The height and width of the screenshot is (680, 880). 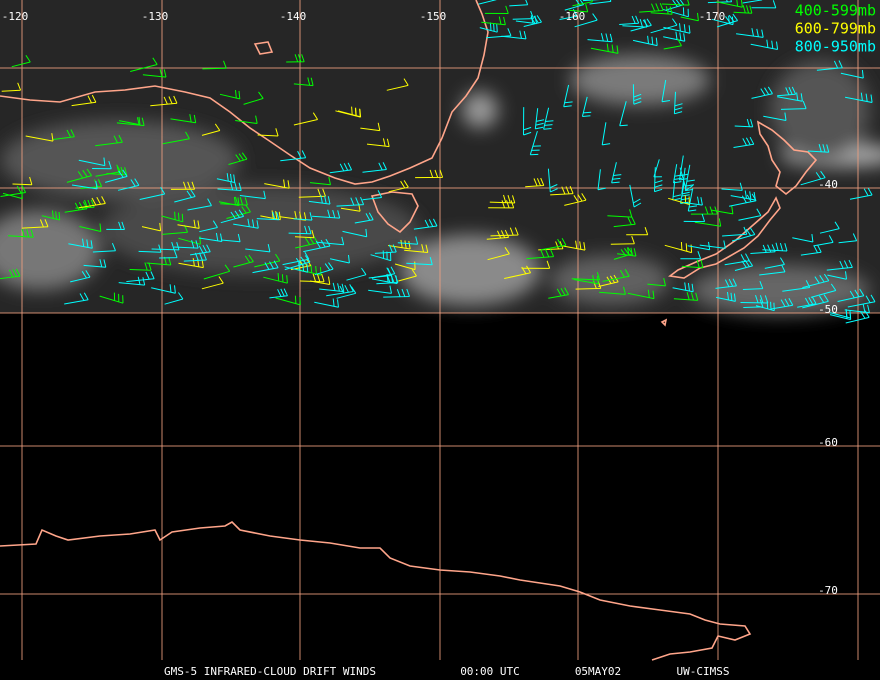 What do you see at coordinates (703, 671) in the screenshot?
I see `footer-text: UW-CIMSS` at bounding box center [703, 671].